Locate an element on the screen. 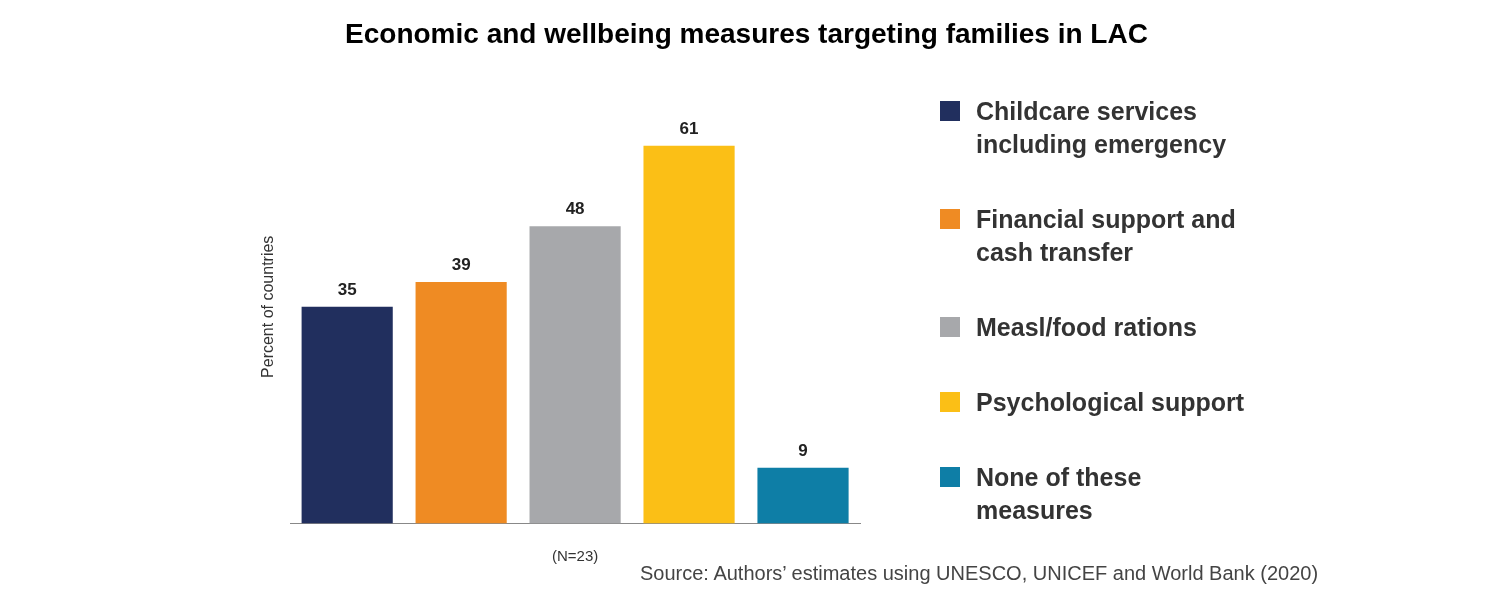 This screenshot has width=1493, height=597. x-axis-title: (N=23) is located at coordinates (575, 556).